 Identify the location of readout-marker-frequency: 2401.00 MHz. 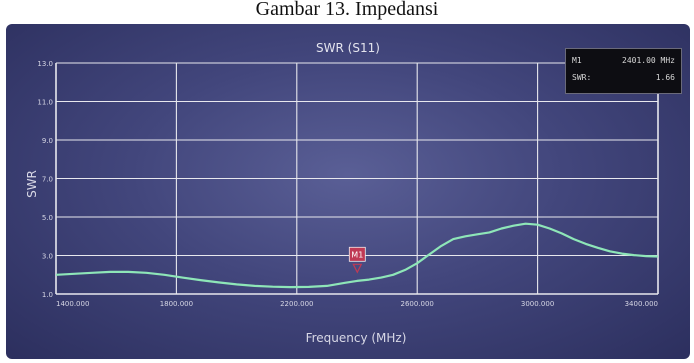
(648, 60).